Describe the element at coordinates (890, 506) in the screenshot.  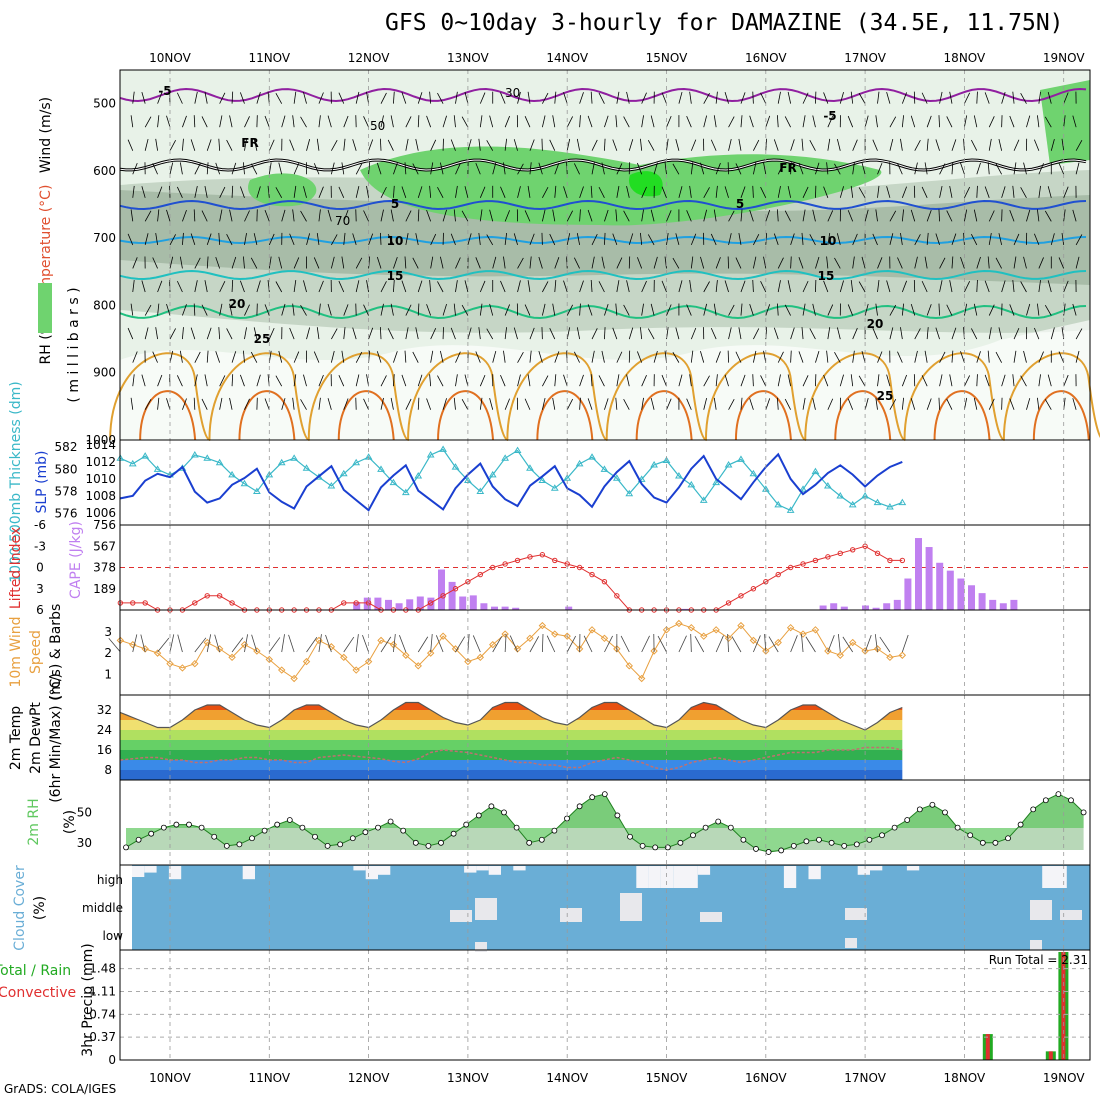
I see `thickness-marker` at that location.